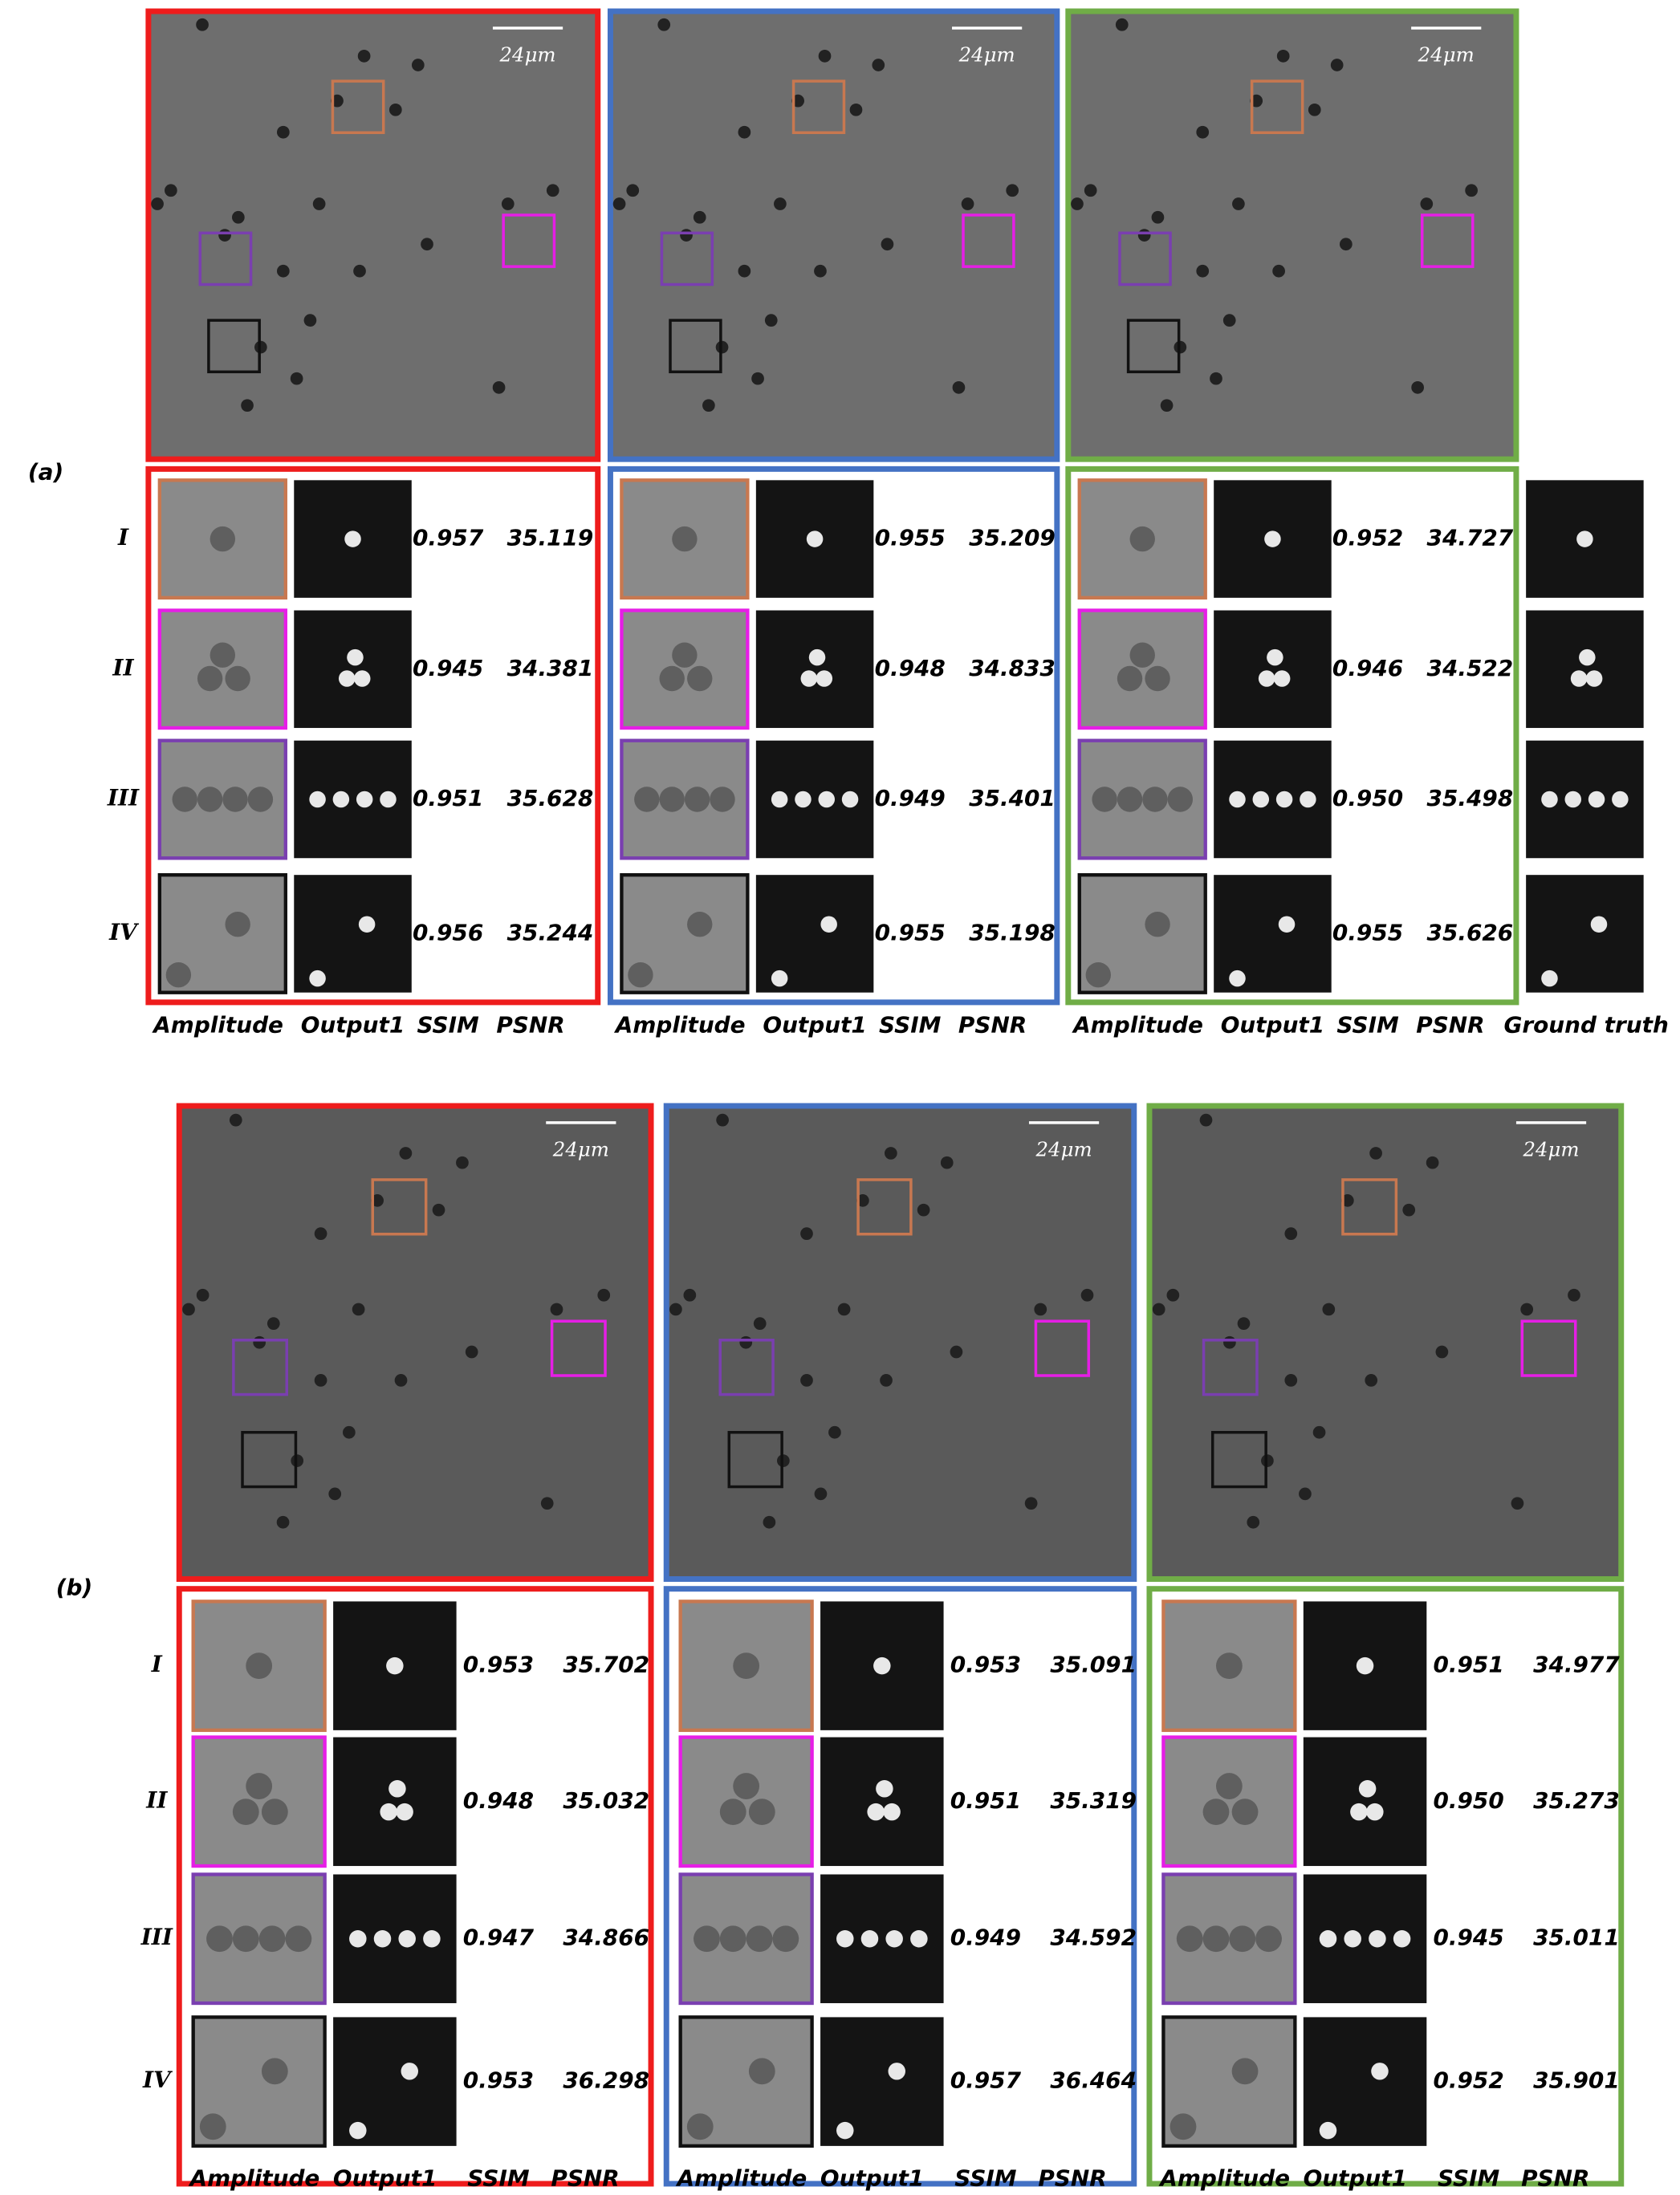 The width and height of the screenshot is (1680, 2195). What do you see at coordinates (1469, 2178) in the screenshot?
I see `column-label: SSIM` at bounding box center [1469, 2178].